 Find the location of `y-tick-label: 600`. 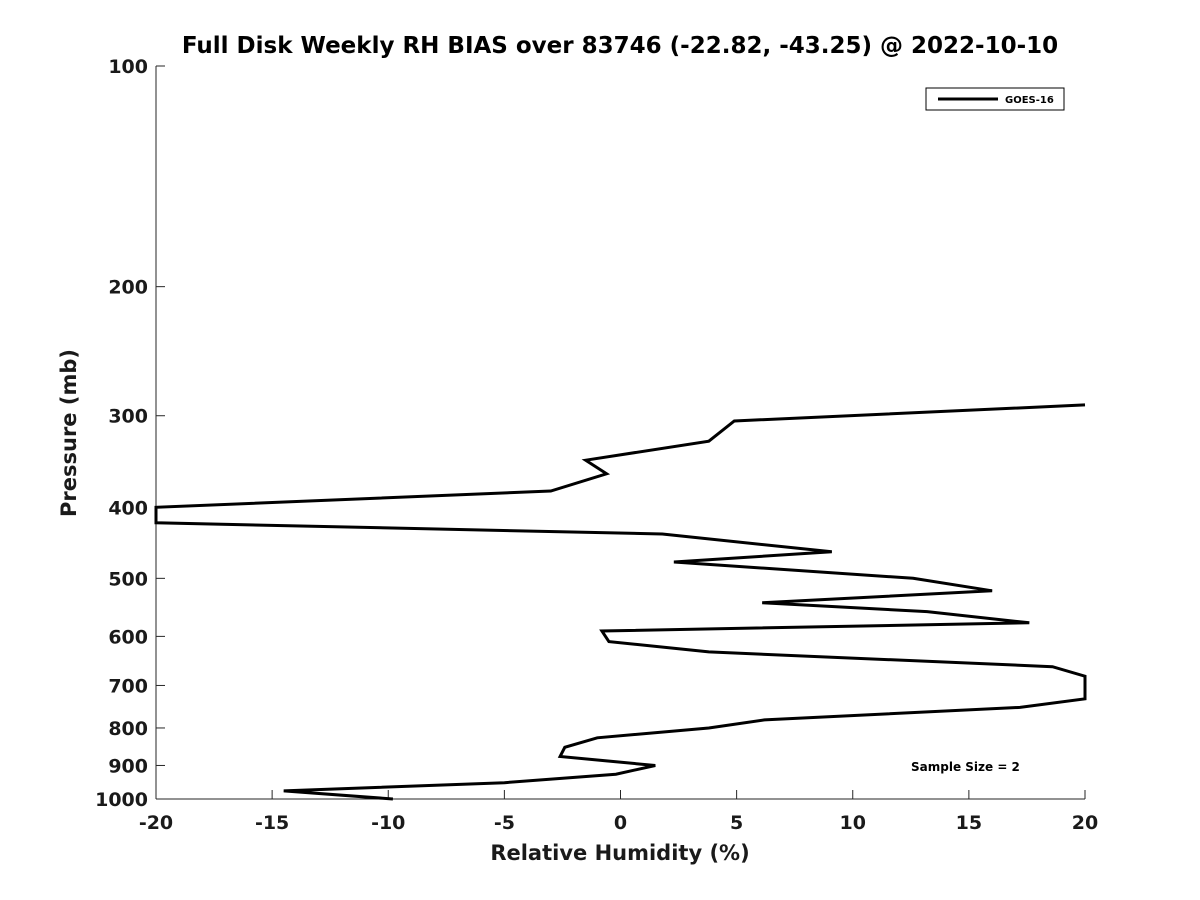

y-tick-label: 600 is located at coordinates (128, 637).